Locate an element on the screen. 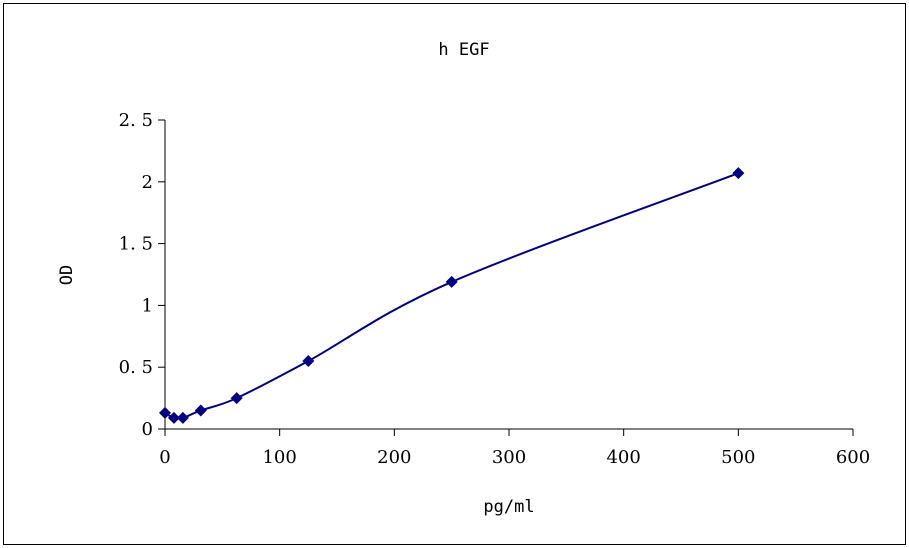 Image resolution: width=909 pixels, height=548 pixels. y-tick-label: 2 is located at coordinates (147, 182).